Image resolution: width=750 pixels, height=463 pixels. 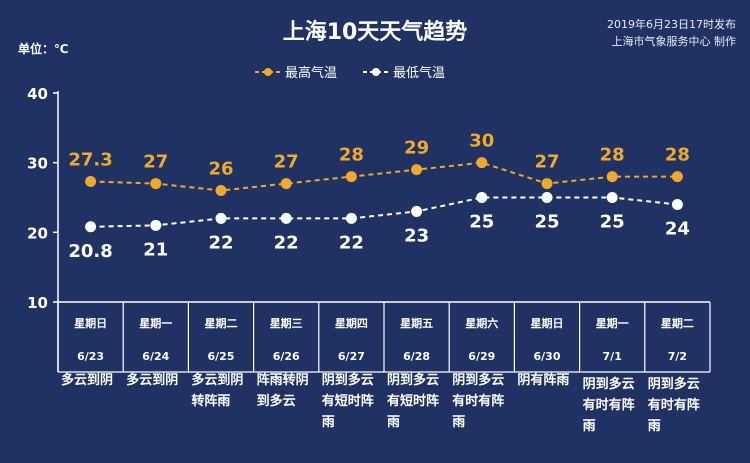 What do you see at coordinates (351, 356) in the screenshot?
I see `date-label: 6/27` at bounding box center [351, 356].